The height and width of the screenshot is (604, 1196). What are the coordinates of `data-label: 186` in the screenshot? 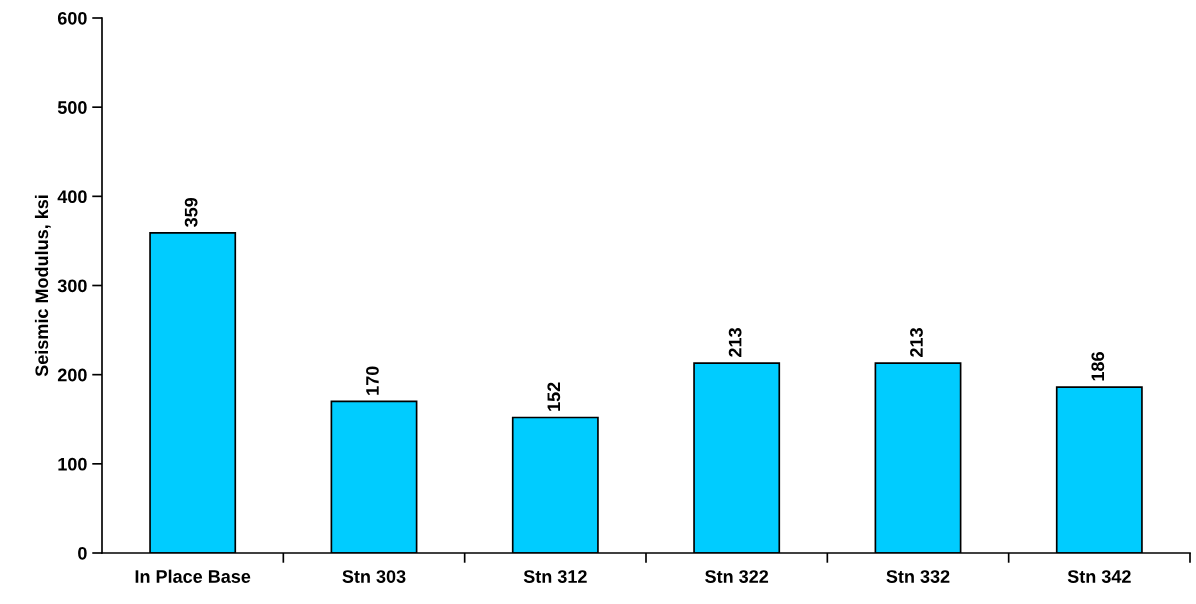 It's located at (1098, 366).